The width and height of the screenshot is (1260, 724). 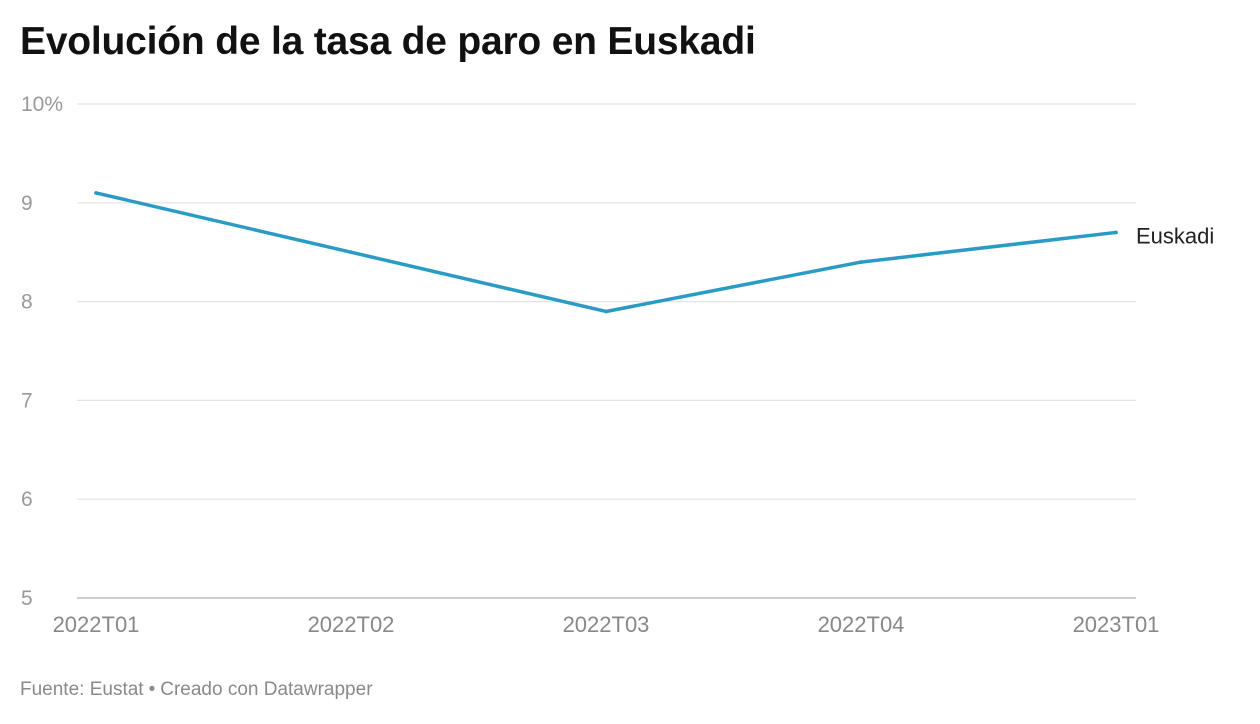 I want to click on y-tick-label: 8, so click(x=27, y=302).